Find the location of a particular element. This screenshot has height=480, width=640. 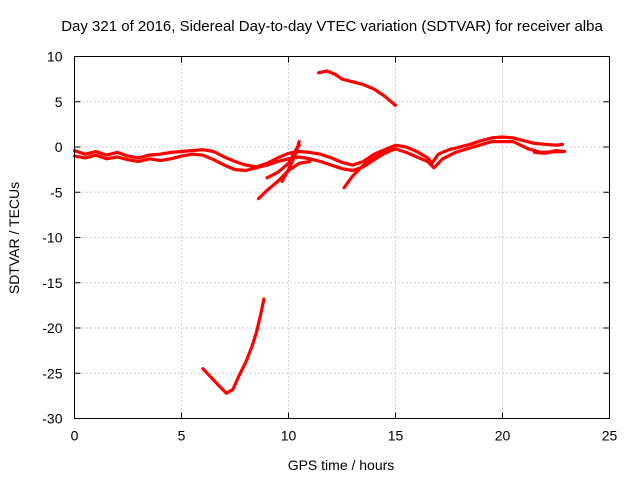

y-tick-label: 5 is located at coordinates (59, 102).